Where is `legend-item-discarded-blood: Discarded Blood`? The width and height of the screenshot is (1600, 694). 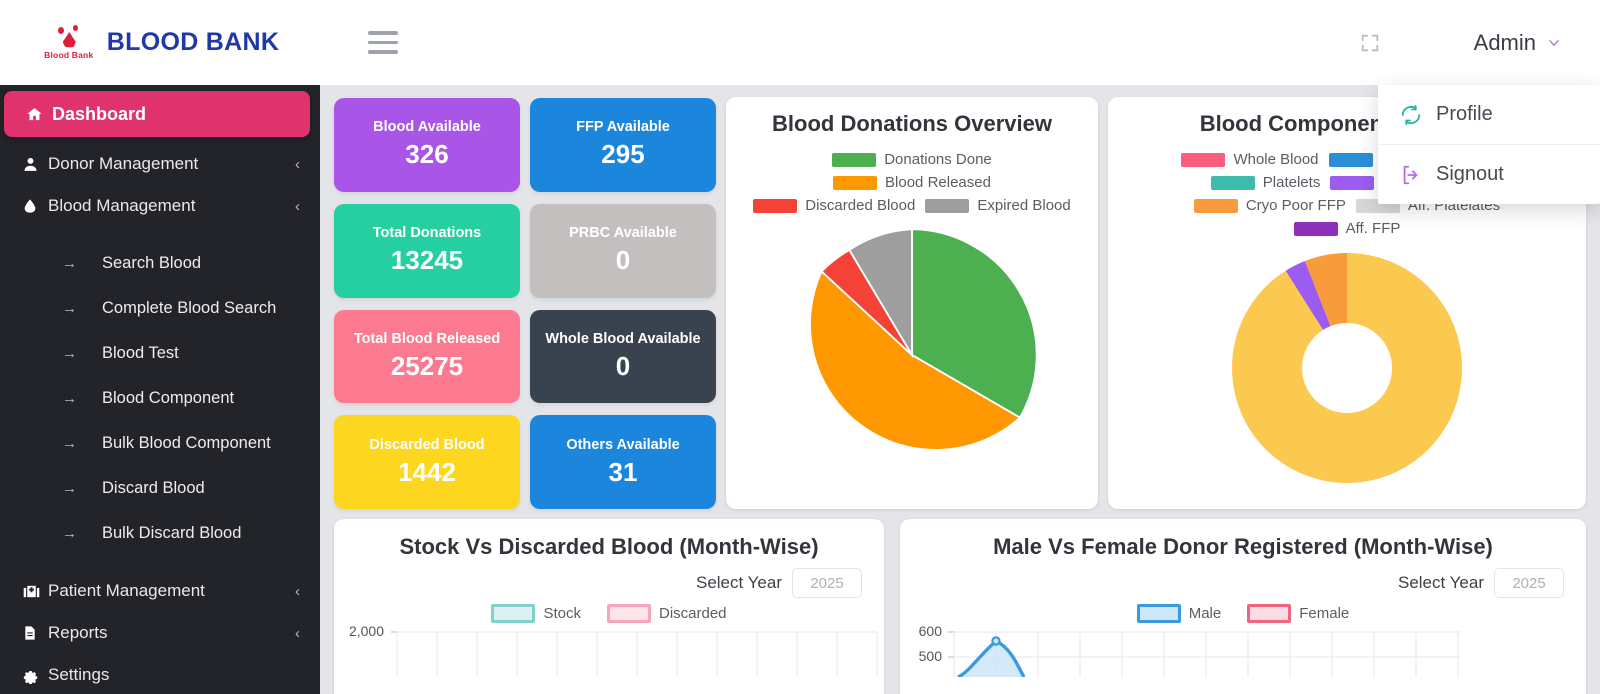
legend-item-discarded-blood: Discarded Blood is located at coordinates (834, 205).